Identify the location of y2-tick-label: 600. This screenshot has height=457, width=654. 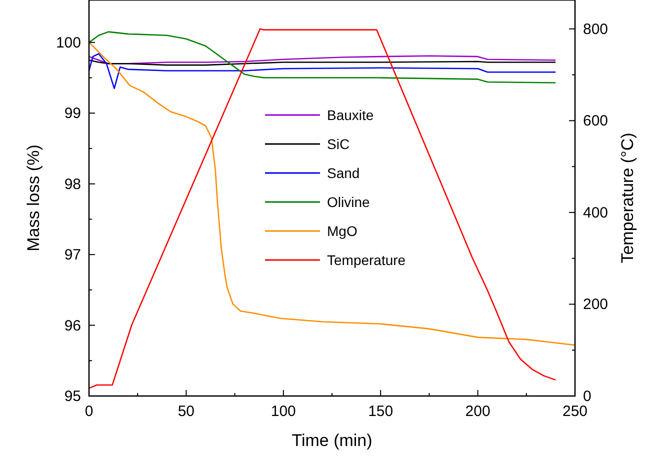
(595, 121).